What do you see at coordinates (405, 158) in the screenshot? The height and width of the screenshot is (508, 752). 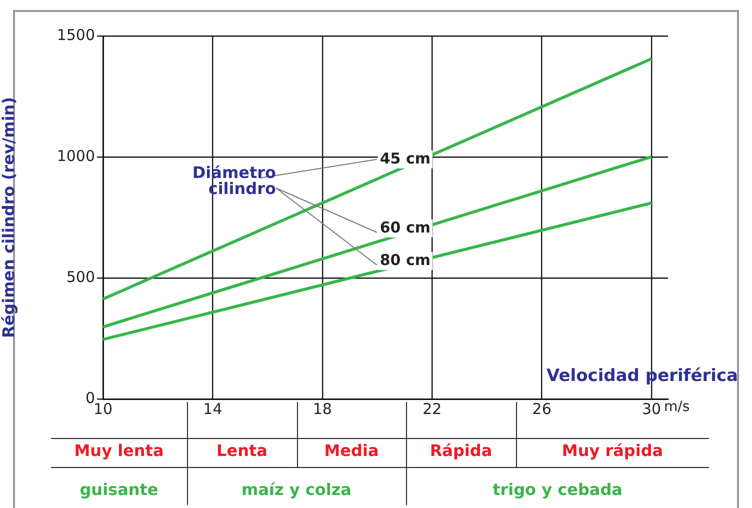 I see `series-label: 45 cm` at bounding box center [405, 158].